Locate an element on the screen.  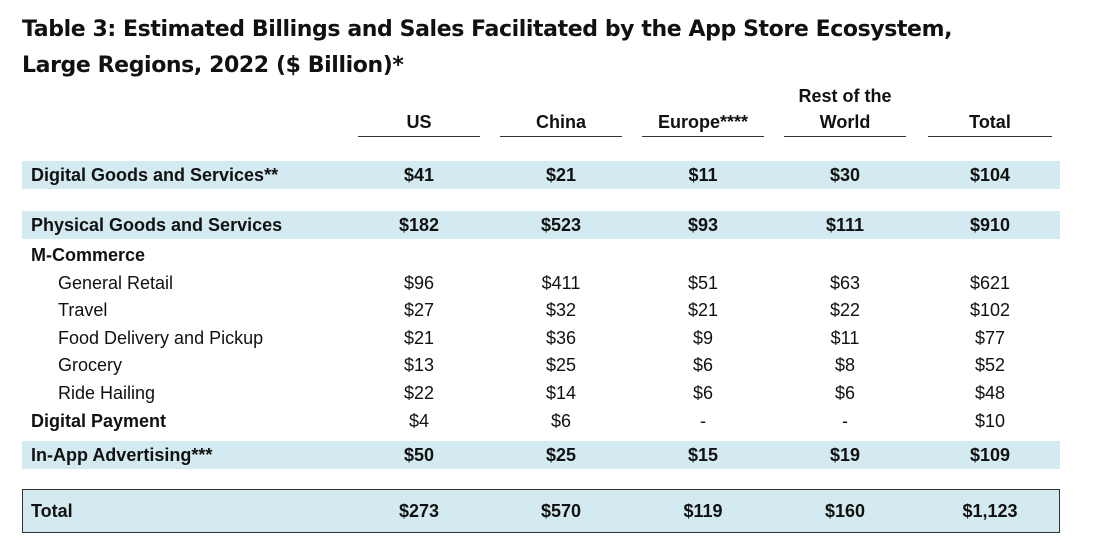
col-header-rest: Rest of the World is located at coordinates (845, 109).